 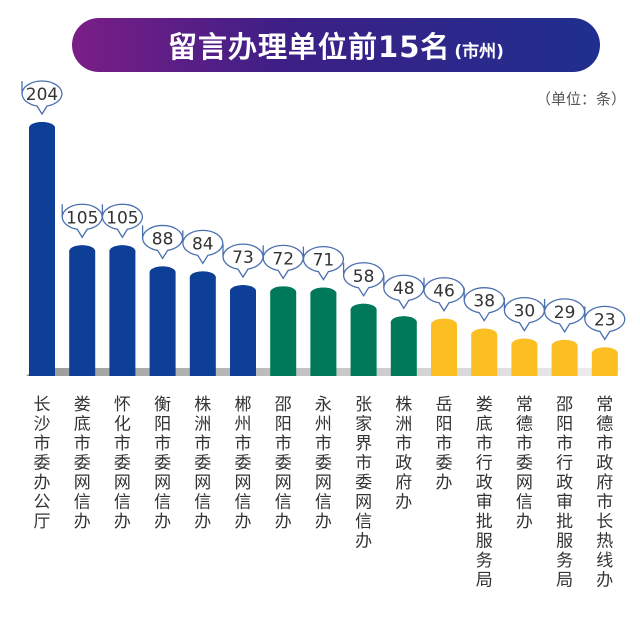 What do you see at coordinates (323, 463) in the screenshot?
I see `category-label-7: 永州市委网信办` at bounding box center [323, 463].